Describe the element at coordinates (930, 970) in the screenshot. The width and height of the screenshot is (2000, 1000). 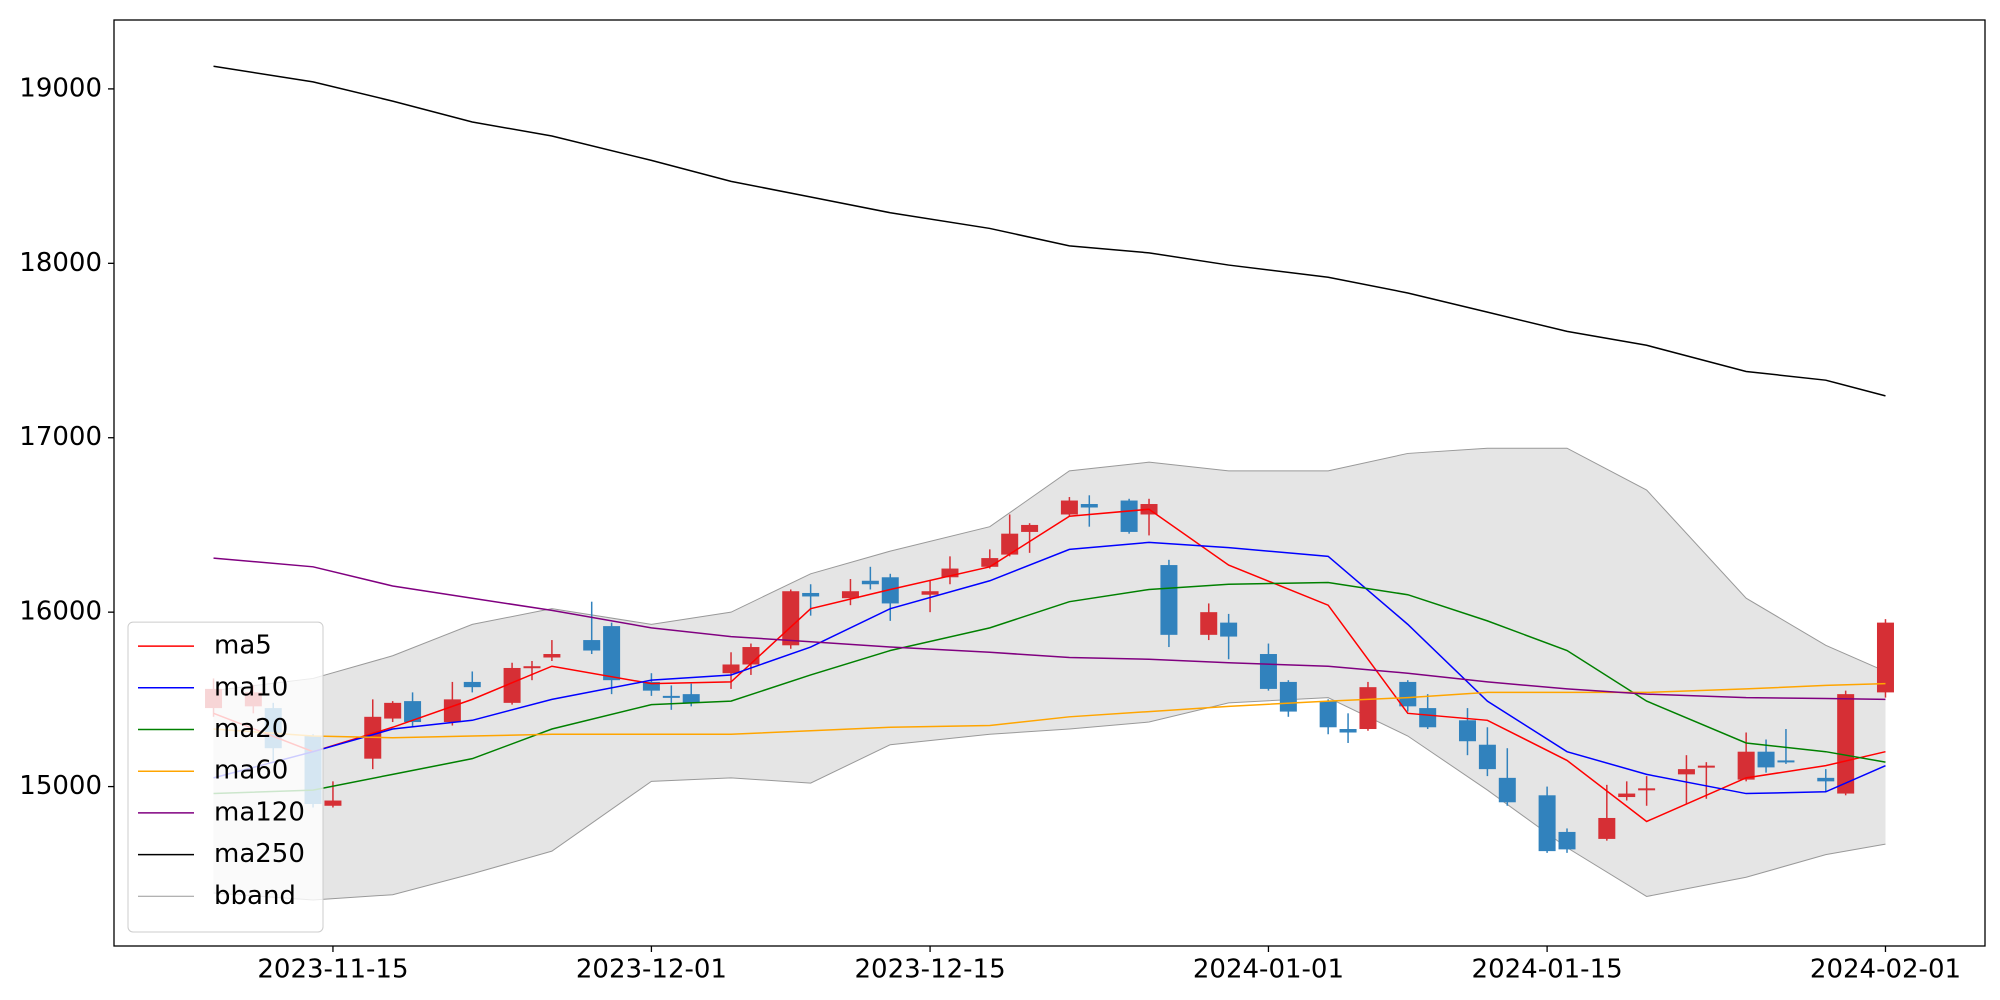
I see `x-tick-label: 2023-12-15` at that location.